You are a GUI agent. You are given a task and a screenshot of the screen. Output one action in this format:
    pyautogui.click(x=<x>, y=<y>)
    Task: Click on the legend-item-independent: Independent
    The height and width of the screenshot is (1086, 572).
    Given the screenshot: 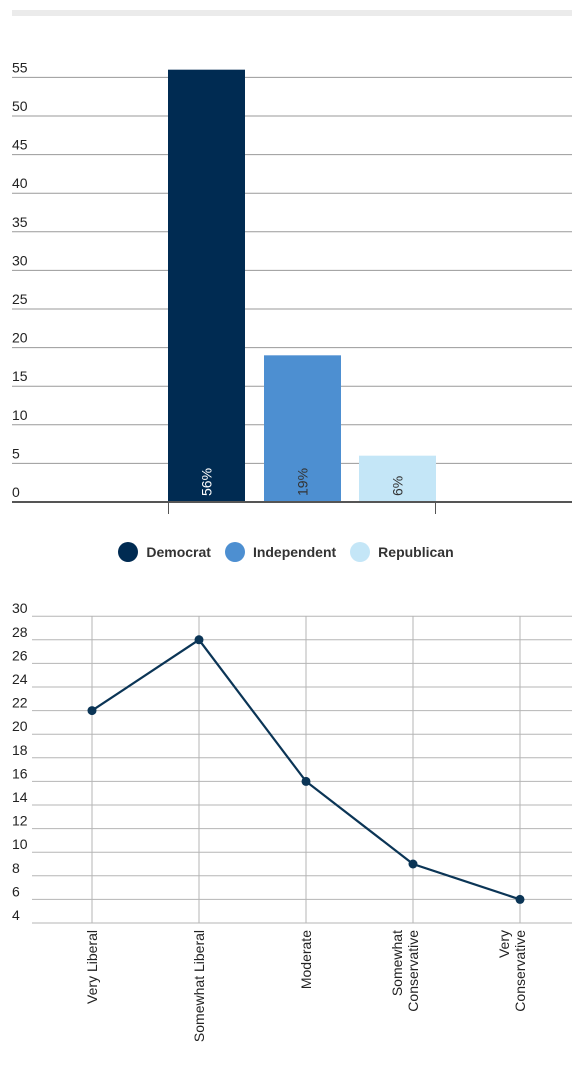 What is the action you would take?
    pyautogui.click(x=280, y=552)
    